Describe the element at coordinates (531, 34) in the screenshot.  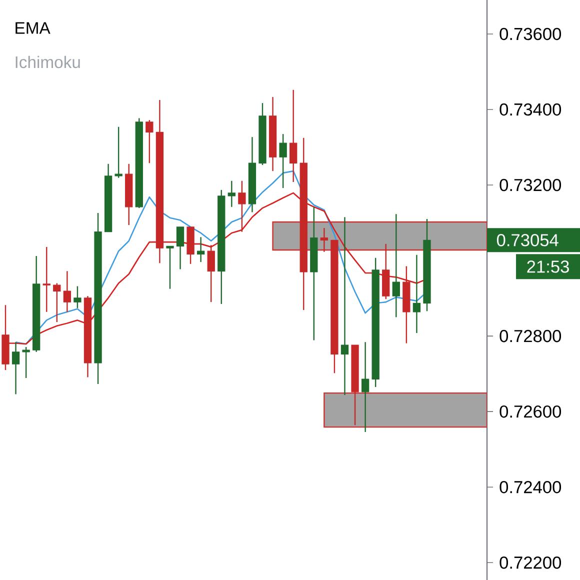
I see `y-tick-label: 0.73600` at that location.